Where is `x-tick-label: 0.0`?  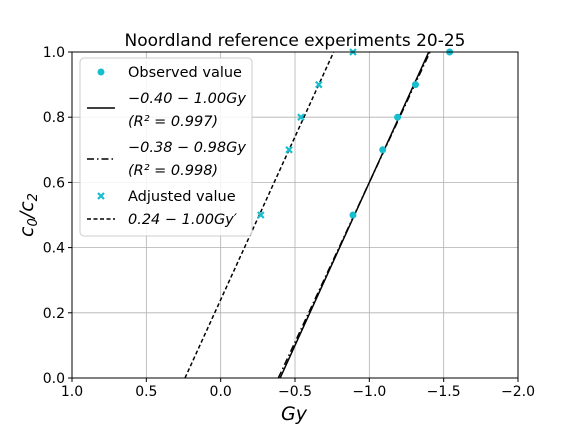
x-tick-label: 0.0 is located at coordinates (221, 392).